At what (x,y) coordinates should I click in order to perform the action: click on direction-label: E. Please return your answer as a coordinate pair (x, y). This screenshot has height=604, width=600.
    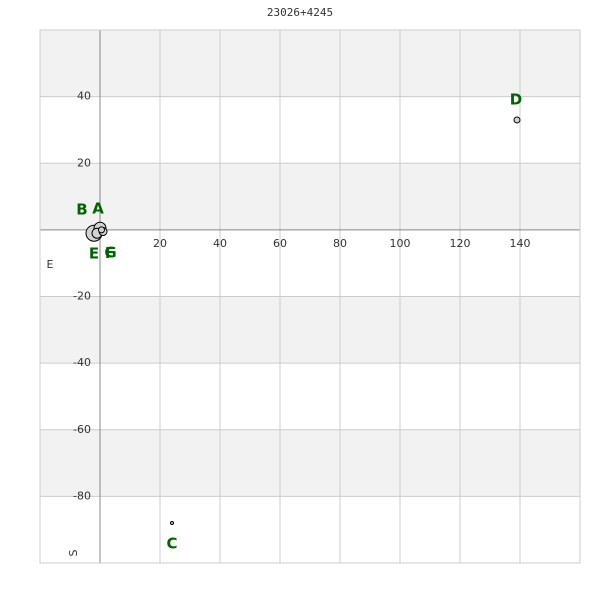
    Looking at the image, I should click on (50, 264).